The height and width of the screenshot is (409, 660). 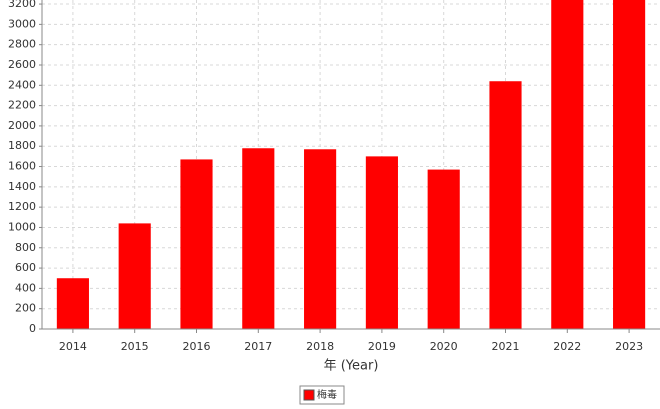 What do you see at coordinates (73, 346) in the screenshot?
I see `x-tick-label: 2014` at bounding box center [73, 346].